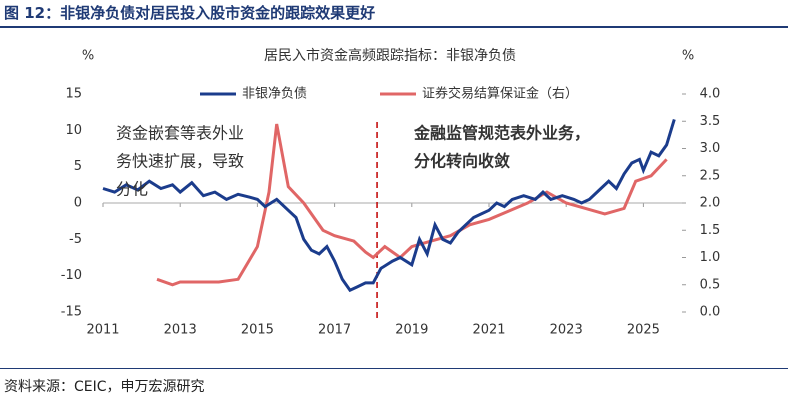 This screenshot has width=788, height=405. I want to click on x-tick-label: 2015, so click(257, 330).